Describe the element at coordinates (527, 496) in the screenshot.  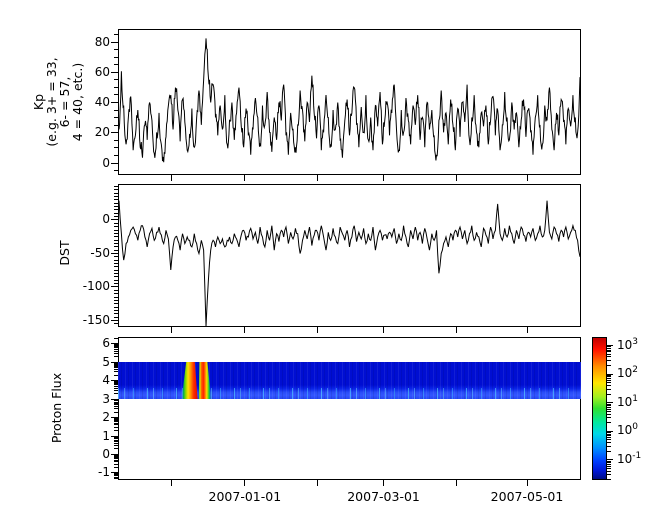
I see `x-date-label: 2007-05-01` at that location.